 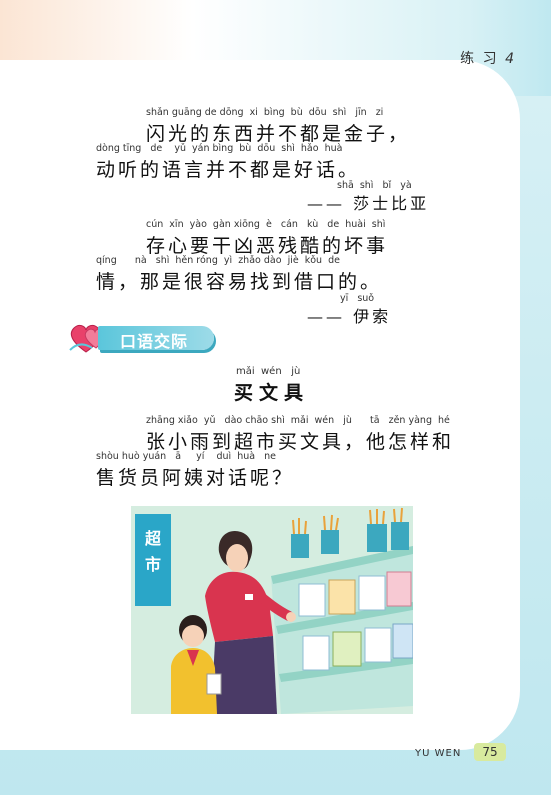 I want to click on section-badge: 口语交际, so click(x=141, y=337).